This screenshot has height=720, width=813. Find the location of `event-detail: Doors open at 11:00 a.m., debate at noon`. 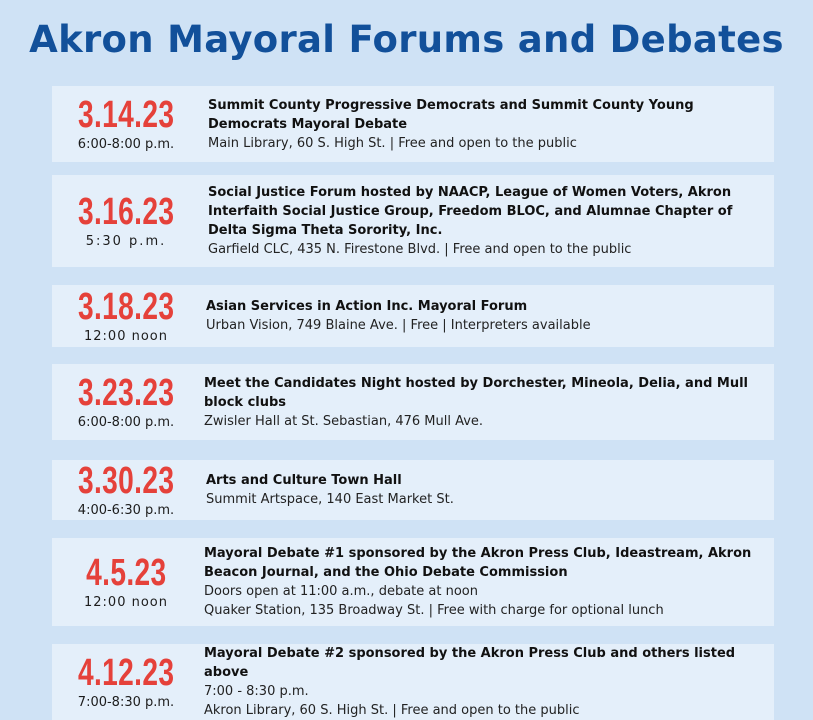

event-detail: Doors open at 11:00 a.m., debate at noon is located at coordinates (341, 591).